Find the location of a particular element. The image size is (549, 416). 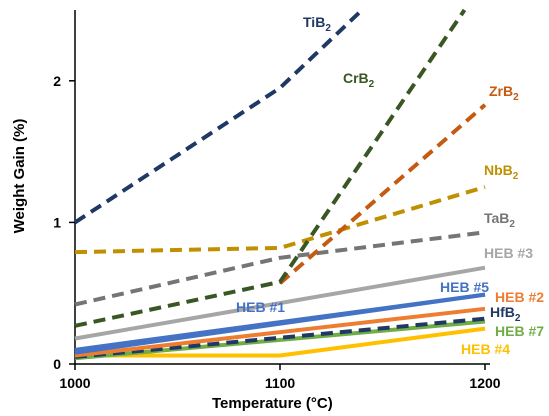

y-axis-title: Weight Gain (%) is located at coordinates (19, 176).